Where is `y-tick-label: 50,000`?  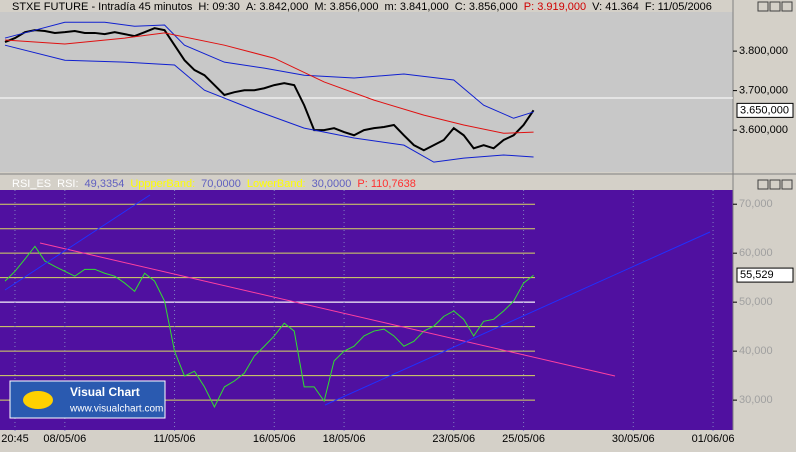
y-tick-label: 50,000 is located at coordinates (756, 302).